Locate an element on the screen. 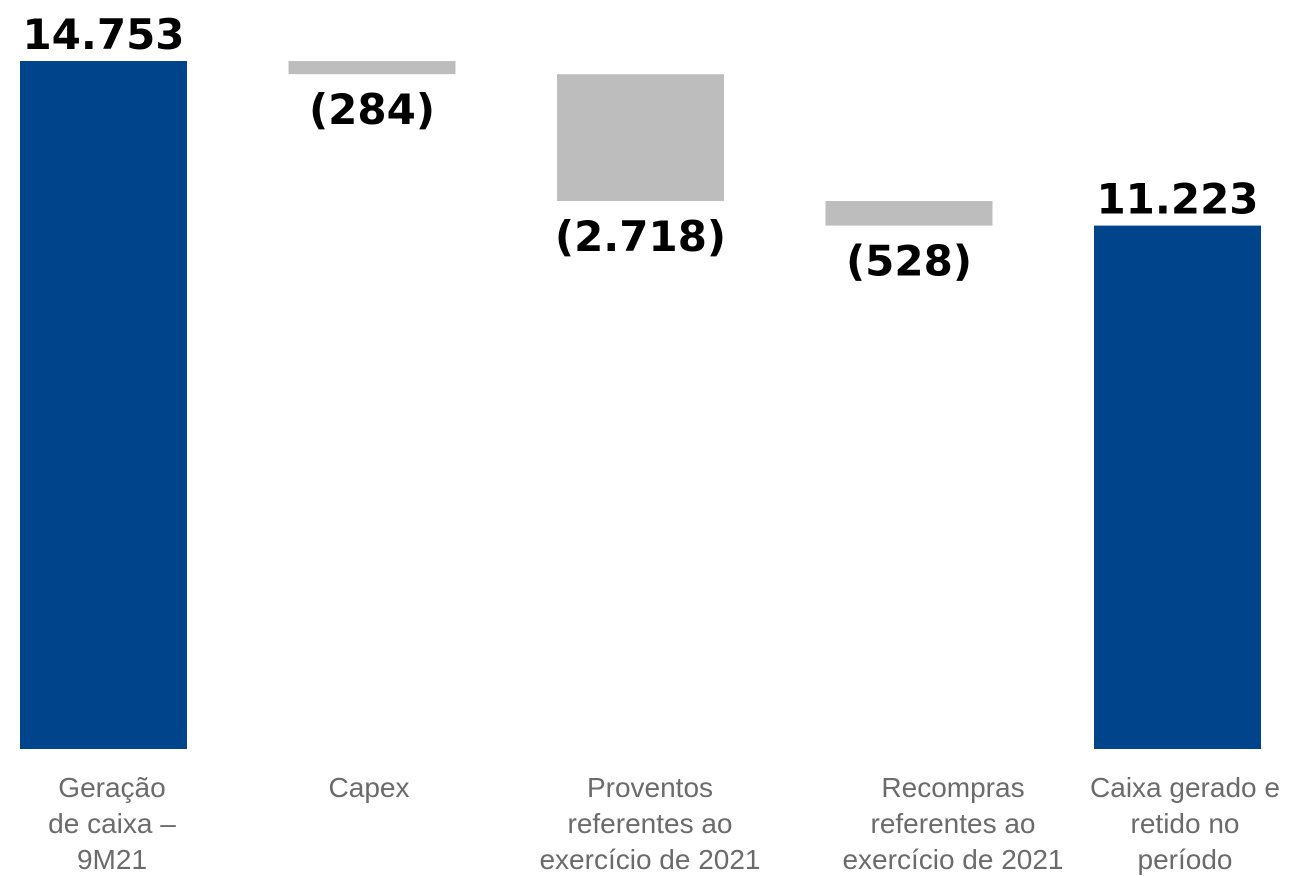 This screenshot has height=876, width=1297. category-label: Caixa gerado e retido no período is located at coordinates (1185, 823).